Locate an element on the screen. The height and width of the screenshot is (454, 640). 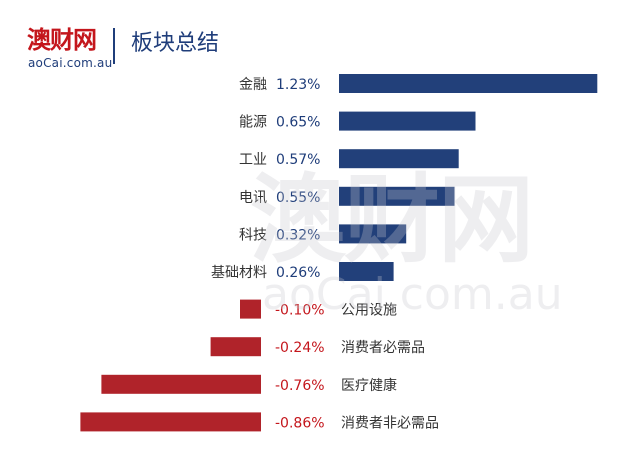
category-label: 工业 is located at coordinates (253, 160).